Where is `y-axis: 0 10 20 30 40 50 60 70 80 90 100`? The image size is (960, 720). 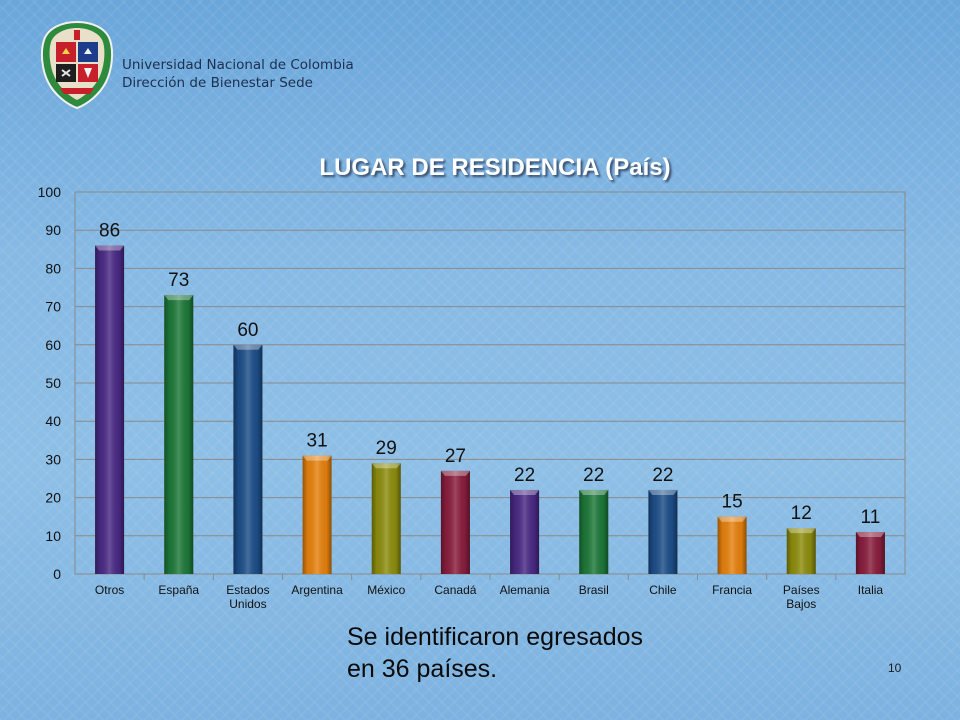
y-axis: 0 10 20 30 40 50 60 70 80 90 100 is located at coordinates (50, 383).